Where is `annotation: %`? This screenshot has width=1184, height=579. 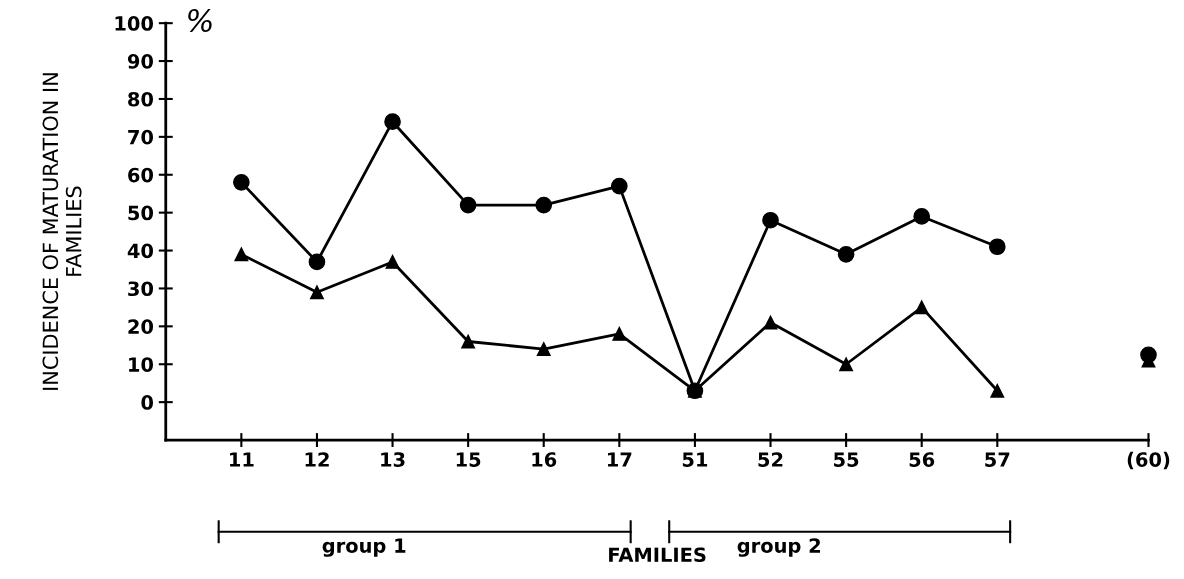 annotation: % is located at coordinates (200, 20).